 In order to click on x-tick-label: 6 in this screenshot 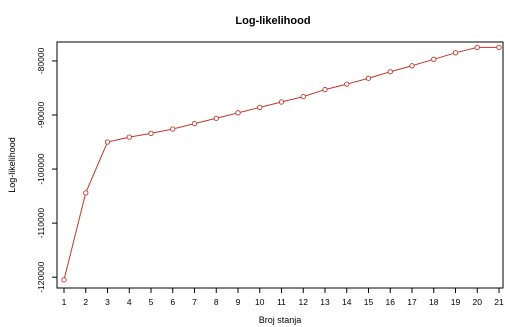, I will do `click(172, 302)`.